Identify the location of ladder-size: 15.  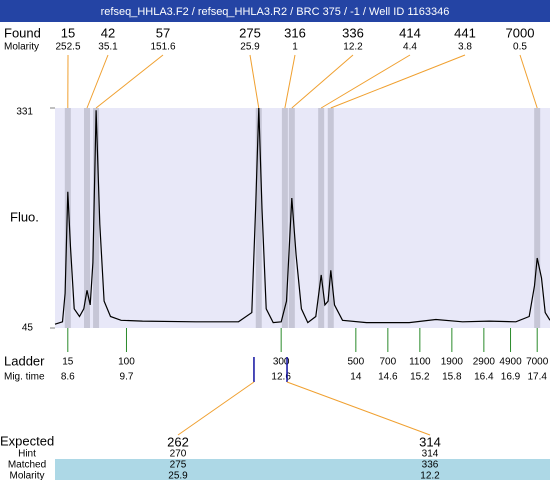
(68, 362).